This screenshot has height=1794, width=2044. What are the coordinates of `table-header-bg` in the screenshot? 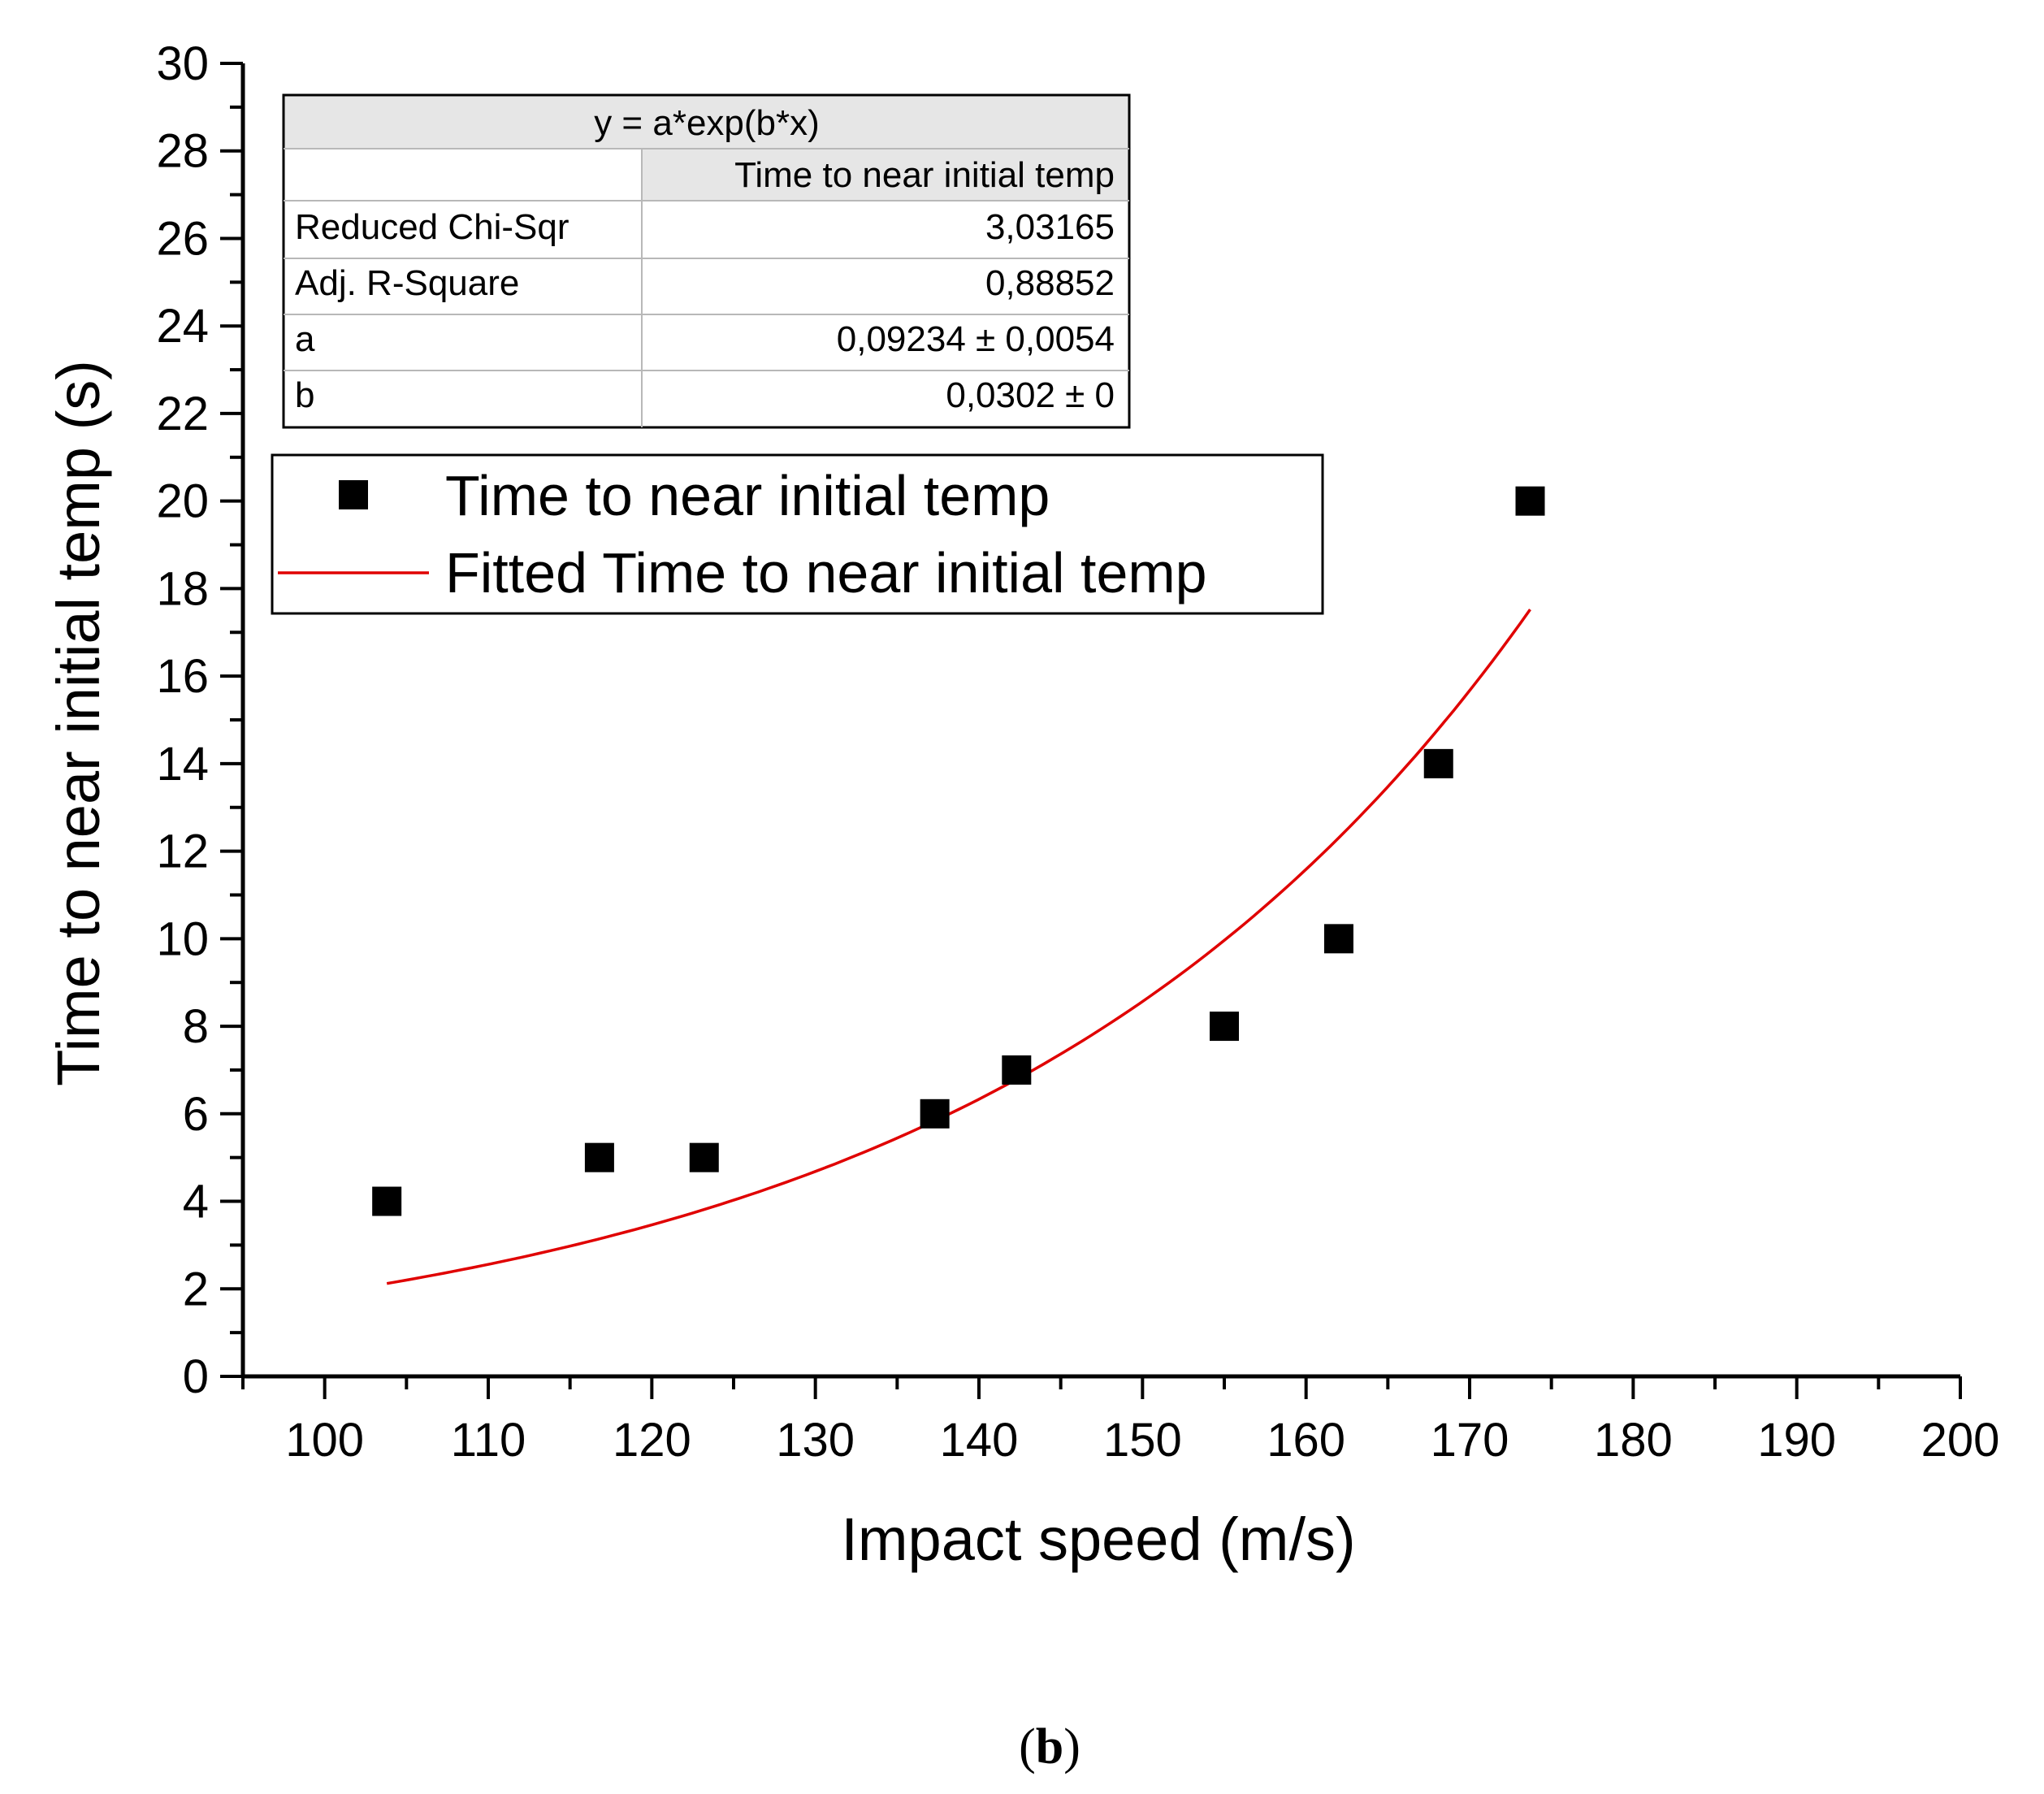 It's located at (707, 122).